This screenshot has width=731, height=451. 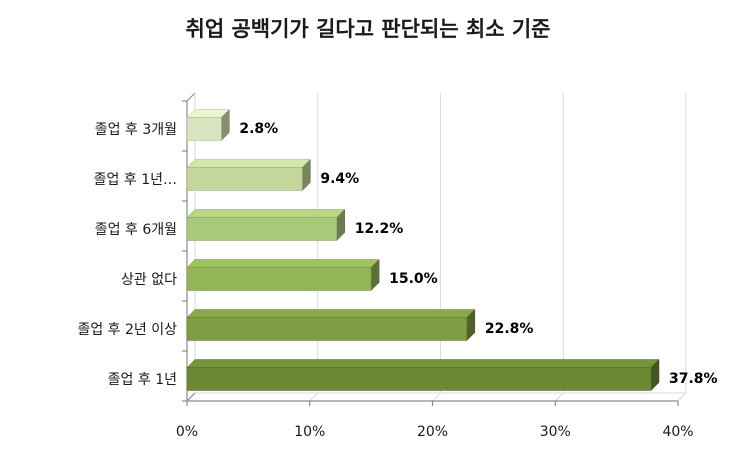 I want to click on category-label: 졸업 후 6개월, so click(x=136, y=230).